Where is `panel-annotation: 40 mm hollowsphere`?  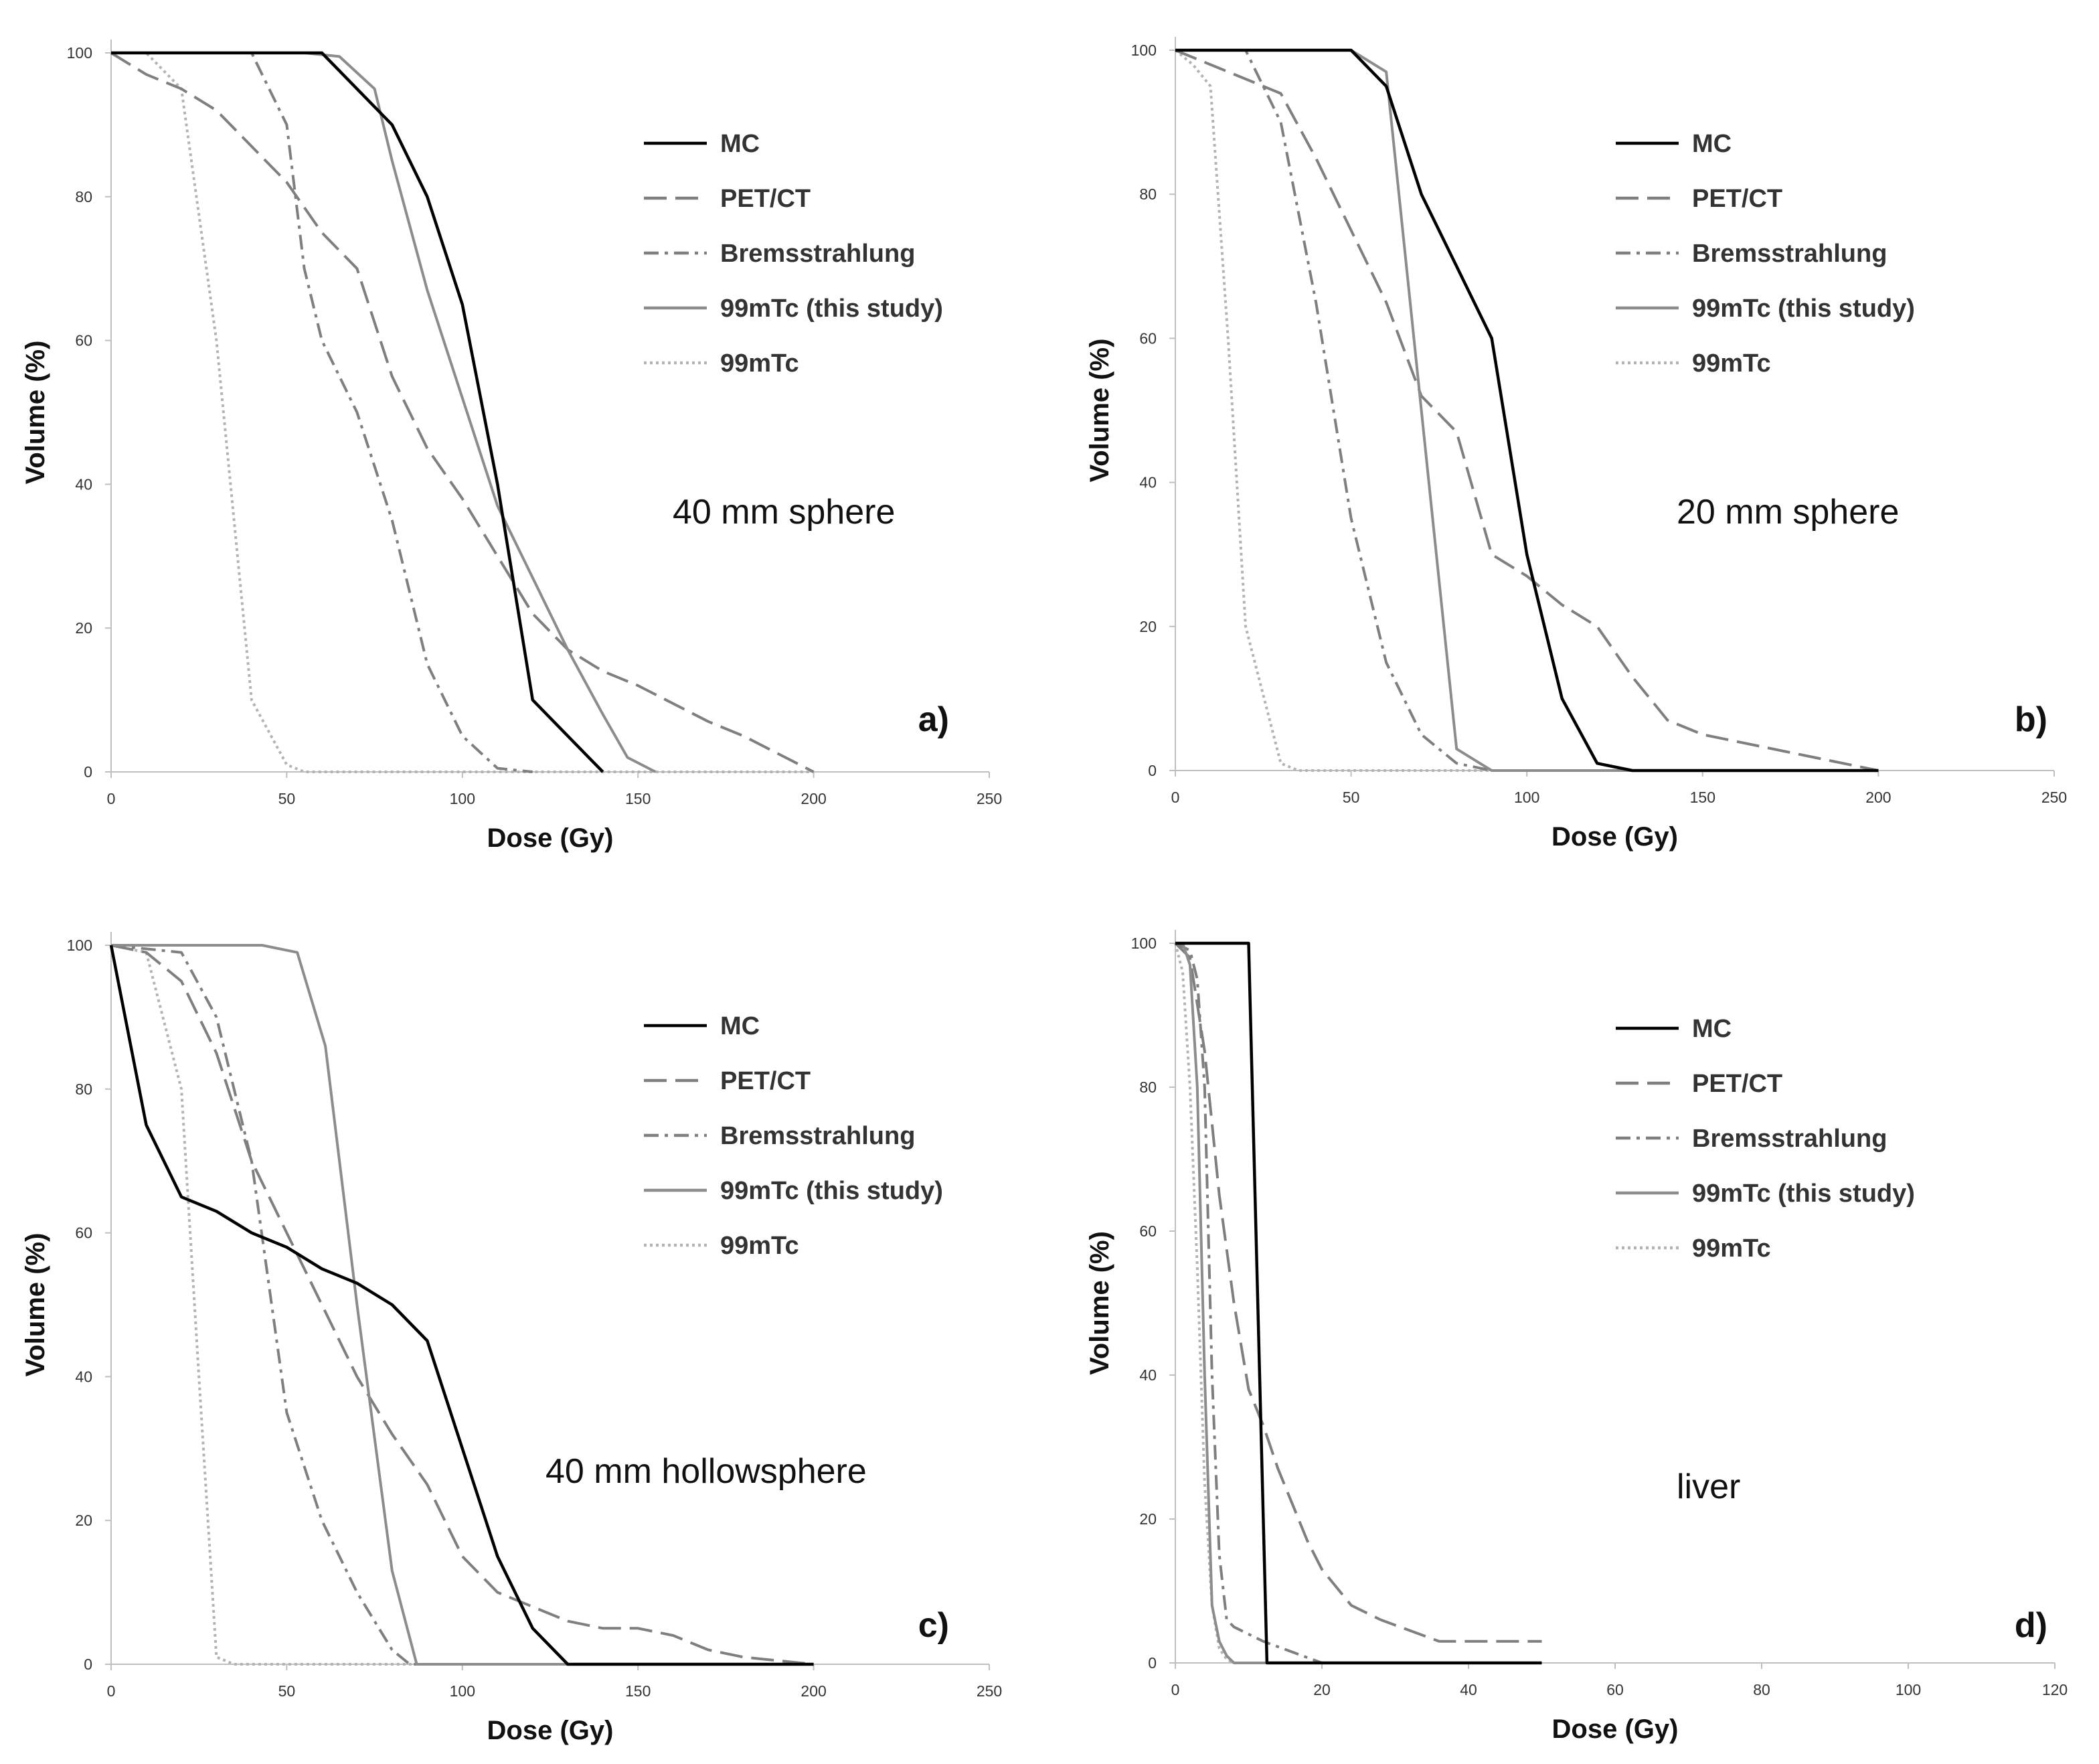 panel-annotation: 40 mm hollowsphere is located at coordinates (706, 1472).